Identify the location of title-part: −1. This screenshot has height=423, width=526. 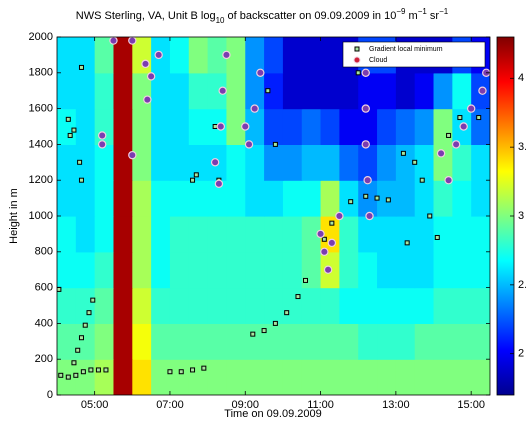
(444, 11).